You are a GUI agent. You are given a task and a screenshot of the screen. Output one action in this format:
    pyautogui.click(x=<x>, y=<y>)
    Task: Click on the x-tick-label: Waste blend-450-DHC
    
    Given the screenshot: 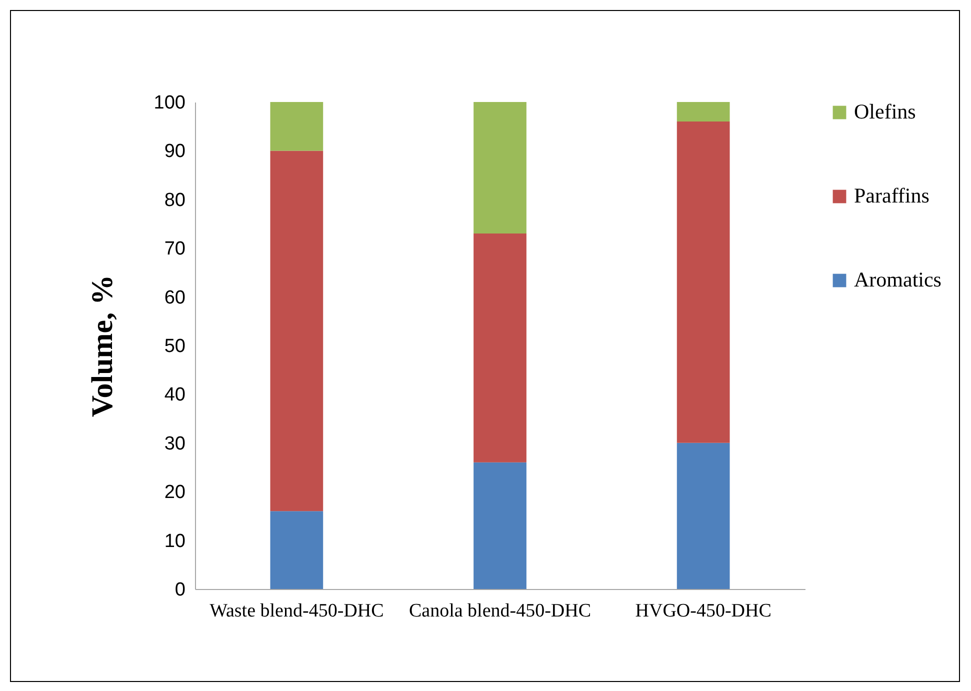 What is the action you would take?
    pyautogui.click(x=297, y=611)
    